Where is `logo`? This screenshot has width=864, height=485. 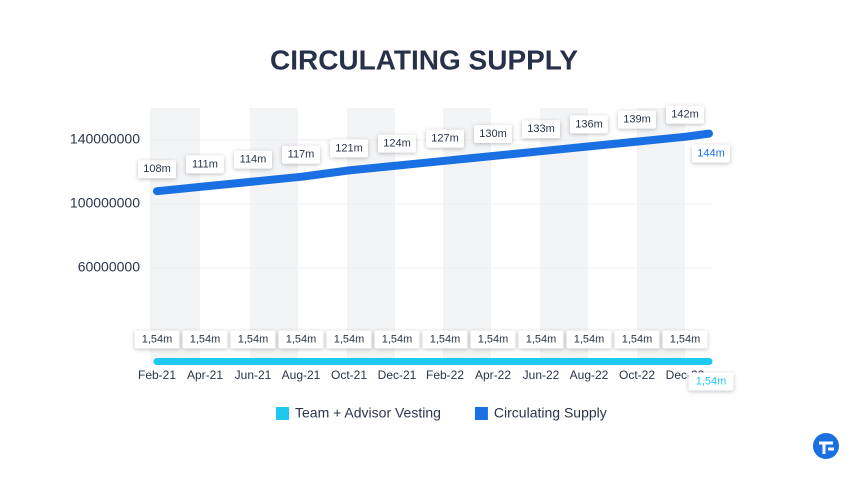
logo is located at coordinates (826, 446).